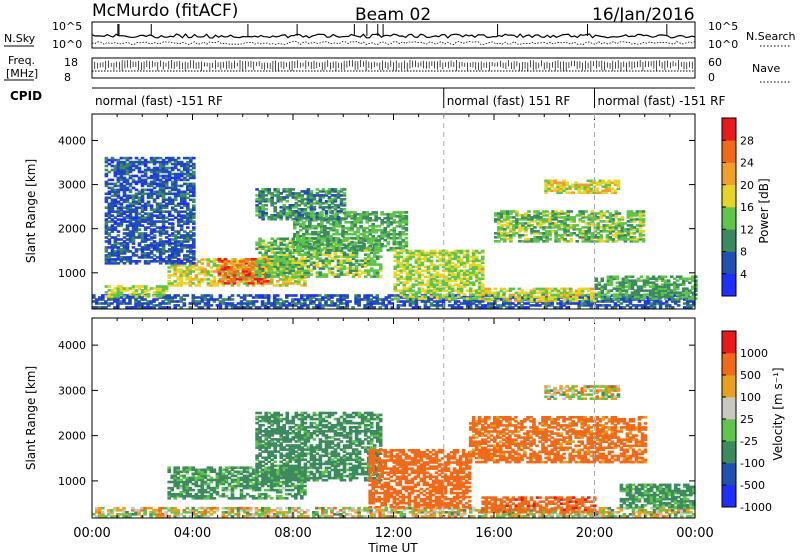  I want to click on nsky-panel, so click(393, 35).